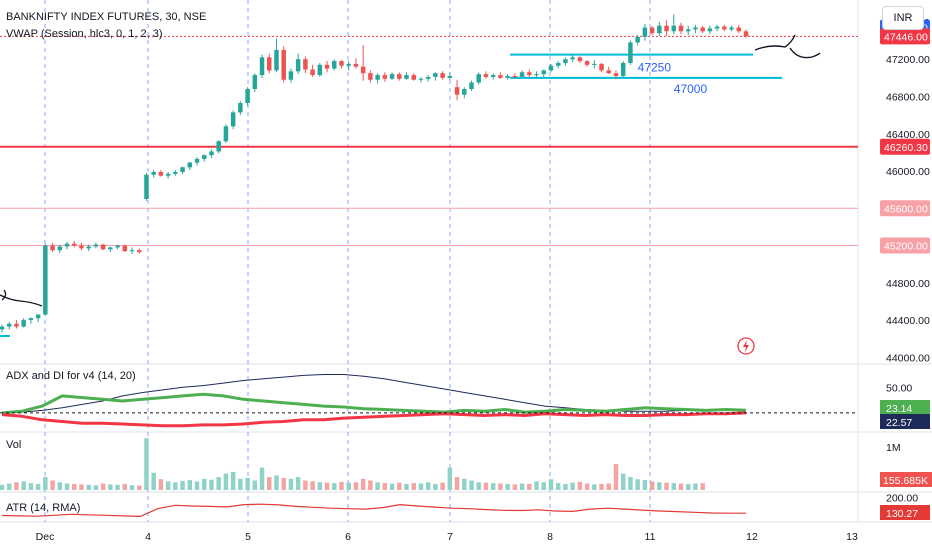 The image size is (932, 550). Describe the element at coordinates (905, 36) in the screenshot. I see `price-tag` at that location.